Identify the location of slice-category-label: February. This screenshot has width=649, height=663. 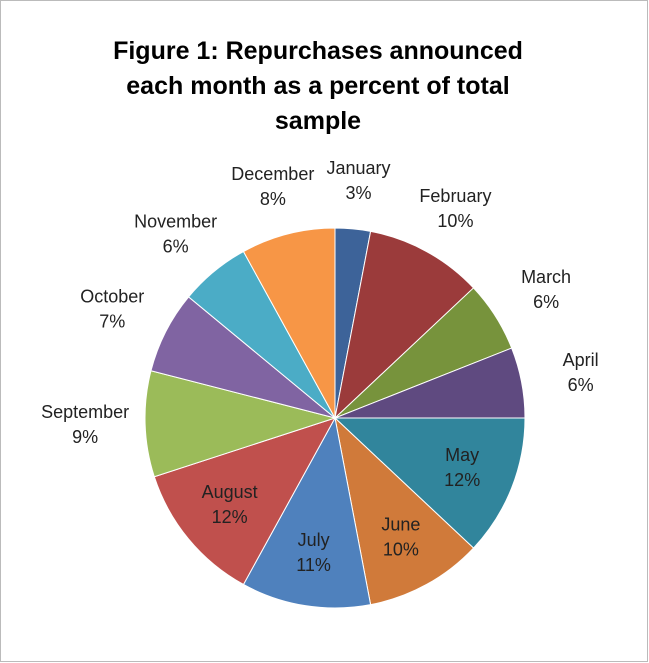
(455, 196).